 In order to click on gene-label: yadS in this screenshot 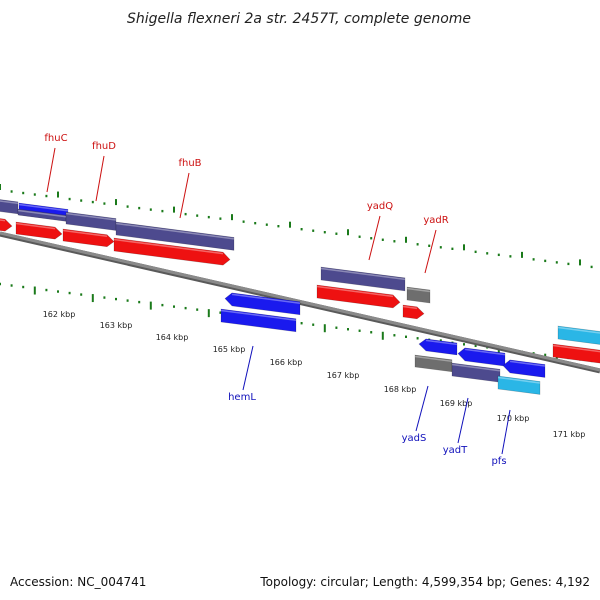, I will do `click(414, 438)`.